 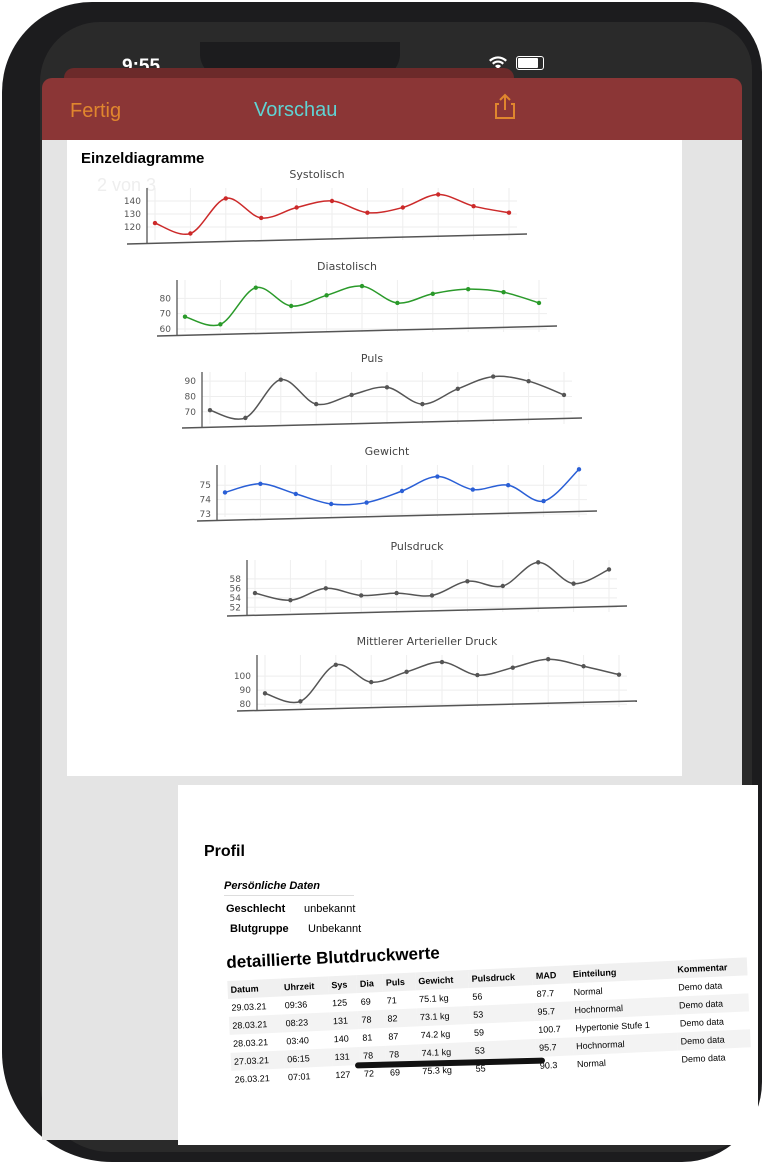 I want to click on table-cell: 131, so click(x=344, y=1021).